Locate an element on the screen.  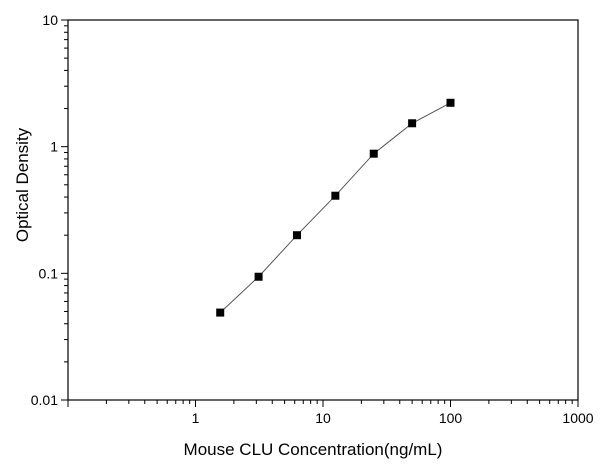
y-tick-label: 10 is located at coordinates (50, 20).